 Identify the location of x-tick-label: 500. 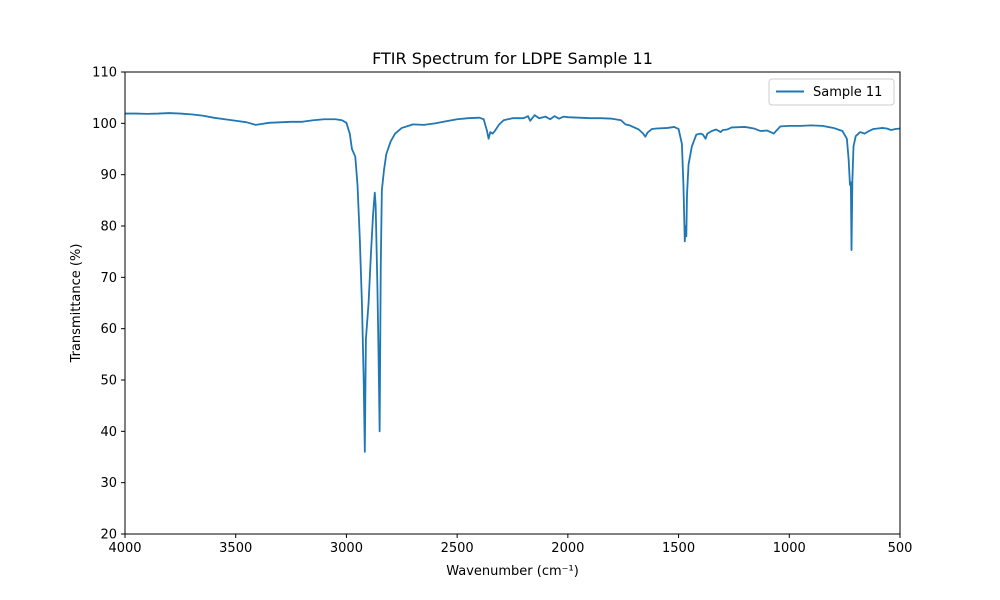
(900, 548).